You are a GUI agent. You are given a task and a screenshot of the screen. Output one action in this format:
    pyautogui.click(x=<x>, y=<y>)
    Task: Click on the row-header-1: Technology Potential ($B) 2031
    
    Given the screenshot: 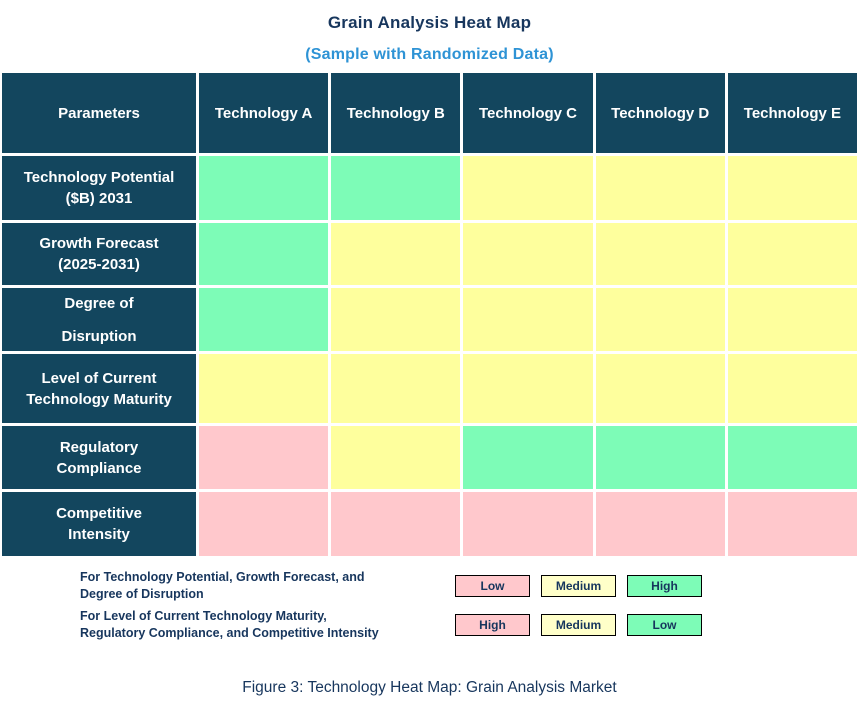 What is the action you would take?
    pyautogui.click(x=99, y=188)
    